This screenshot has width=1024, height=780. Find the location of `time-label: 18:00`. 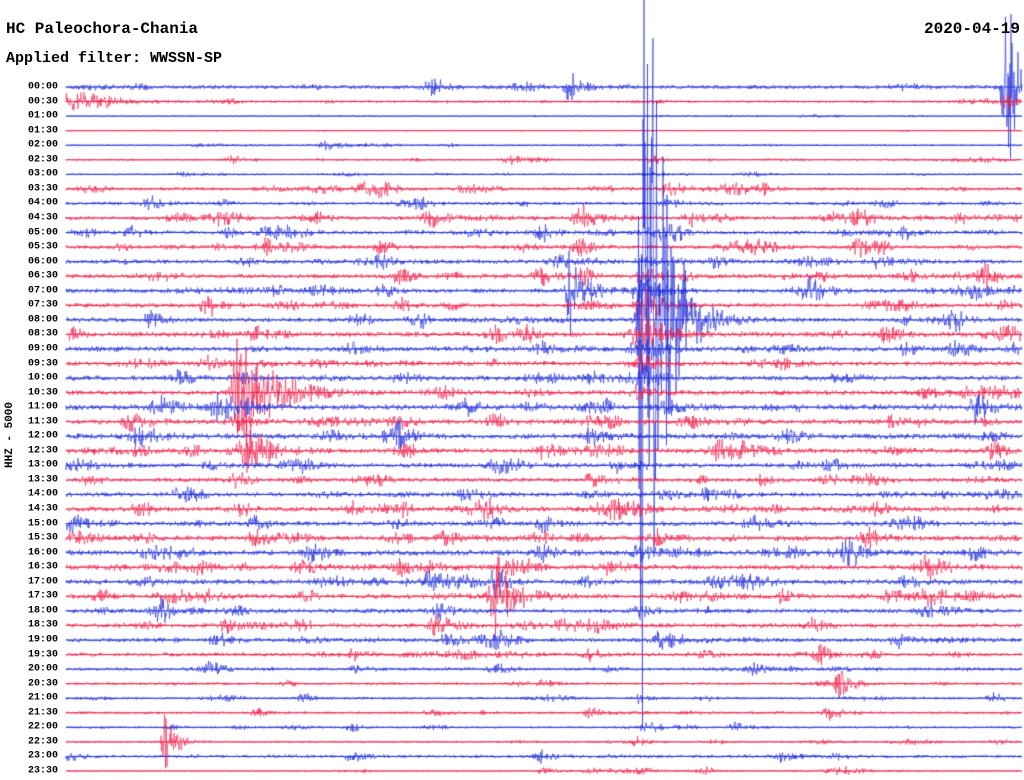

time-label: 18:00 is located at coordinates (43, 611).